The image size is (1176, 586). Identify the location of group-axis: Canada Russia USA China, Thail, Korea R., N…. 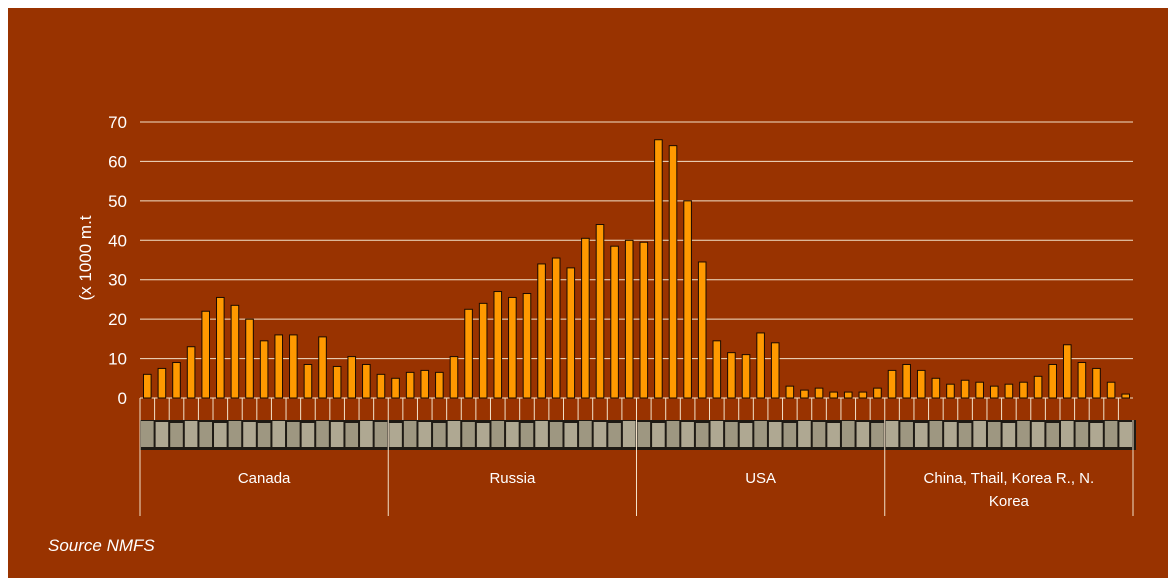
(636, 468).